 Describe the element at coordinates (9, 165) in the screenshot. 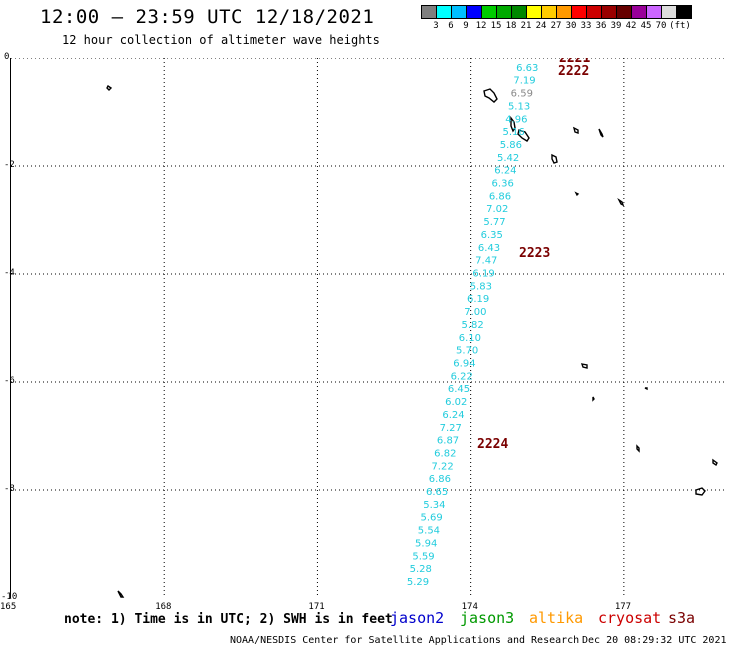

I see `latitude-tick: -2` at that location.